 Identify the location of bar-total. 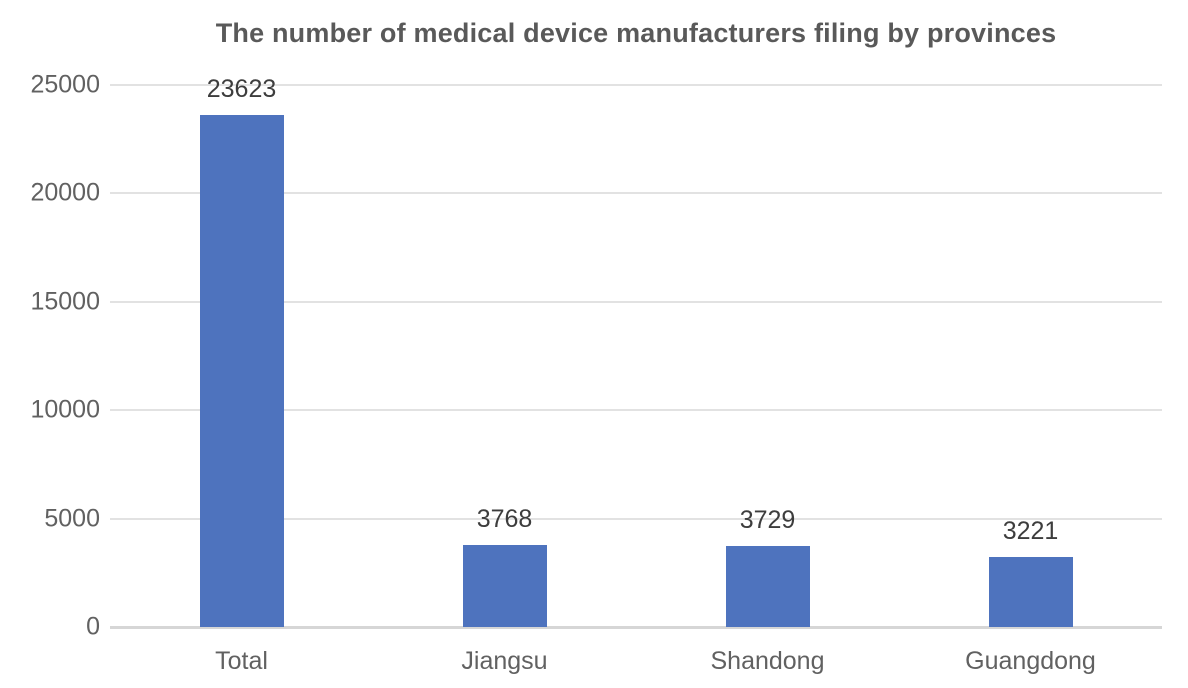
(241, 370).